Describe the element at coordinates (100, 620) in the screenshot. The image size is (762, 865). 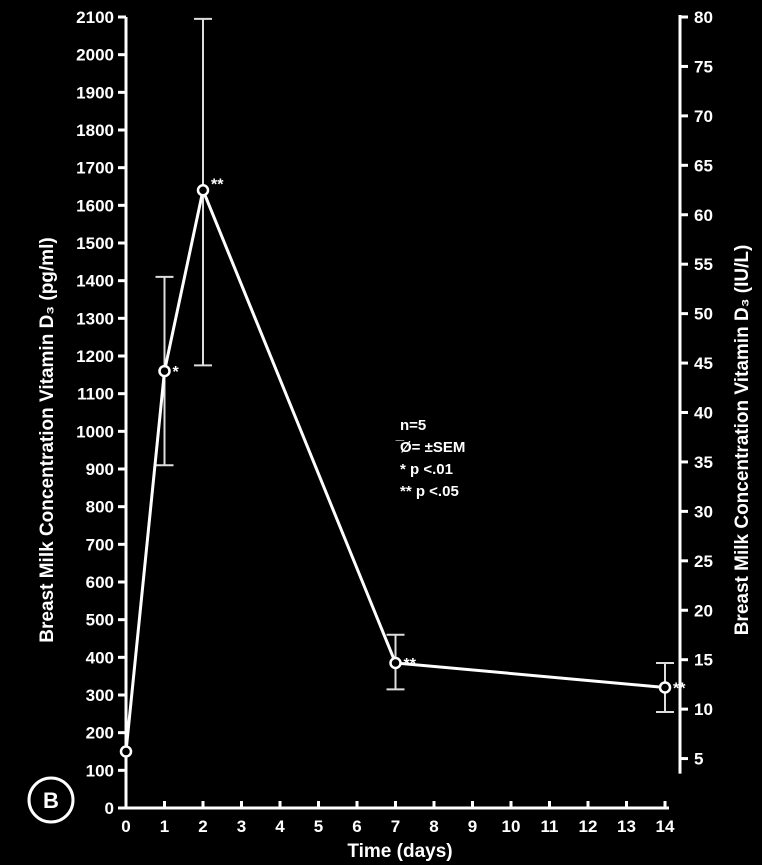
I see `y-left-tick-label: 500` at that location.